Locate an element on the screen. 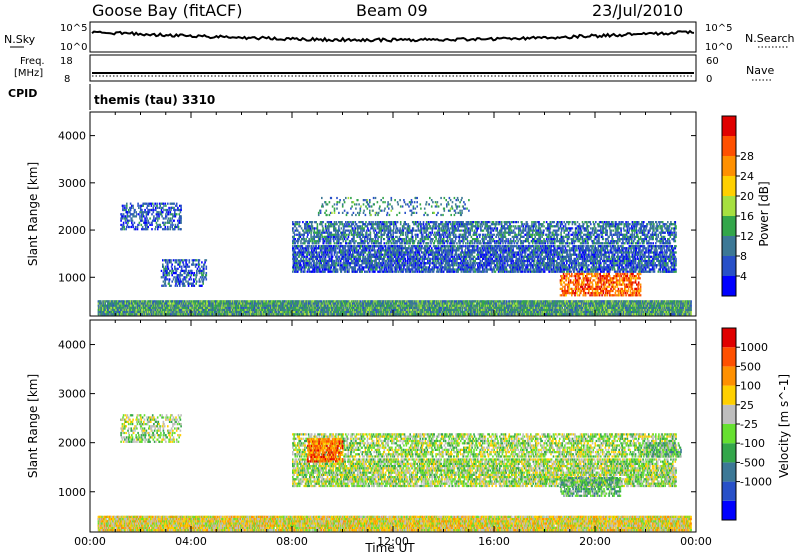 The height and width of the screenshot is (558, 800). beam-title: Beam 09 is located at coordinates (392, 10).